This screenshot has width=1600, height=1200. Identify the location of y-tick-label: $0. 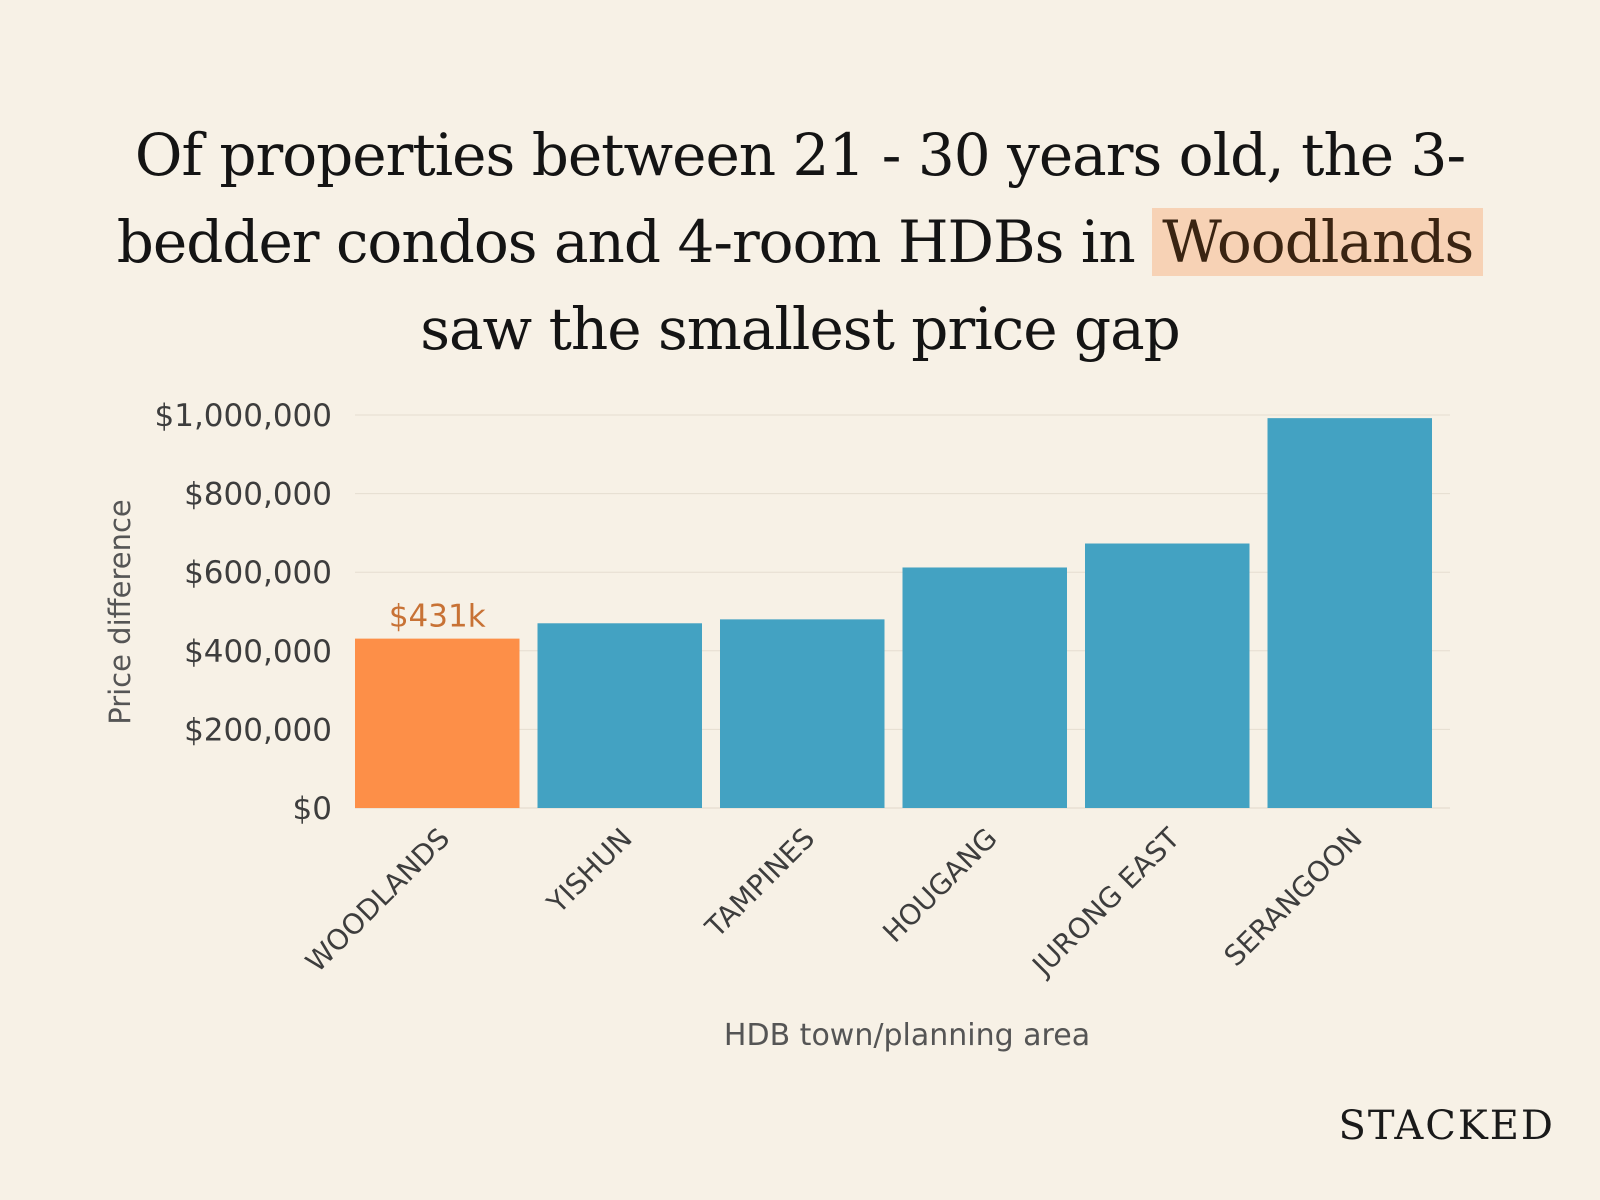
(312, 809).